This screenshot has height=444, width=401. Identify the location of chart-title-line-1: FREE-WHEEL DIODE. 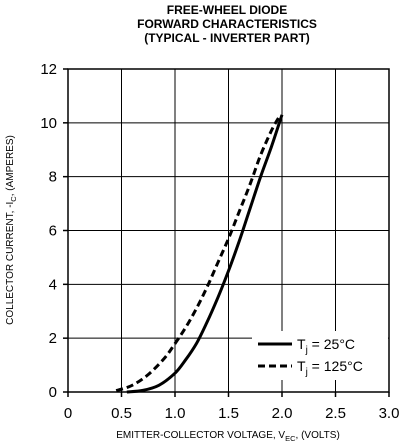
(227, 10).